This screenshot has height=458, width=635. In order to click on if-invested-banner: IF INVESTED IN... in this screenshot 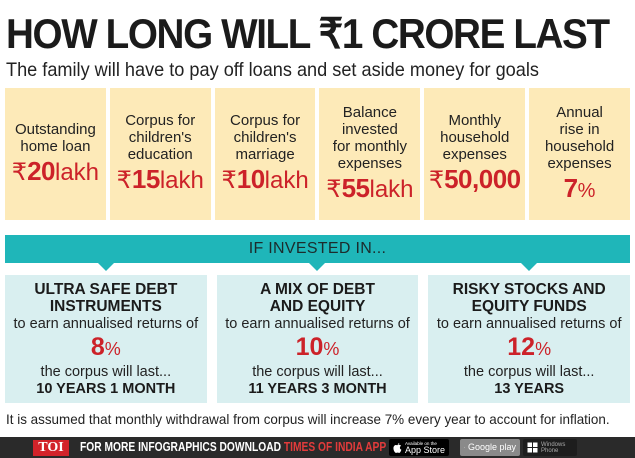, I will do `click(317, 249)`.